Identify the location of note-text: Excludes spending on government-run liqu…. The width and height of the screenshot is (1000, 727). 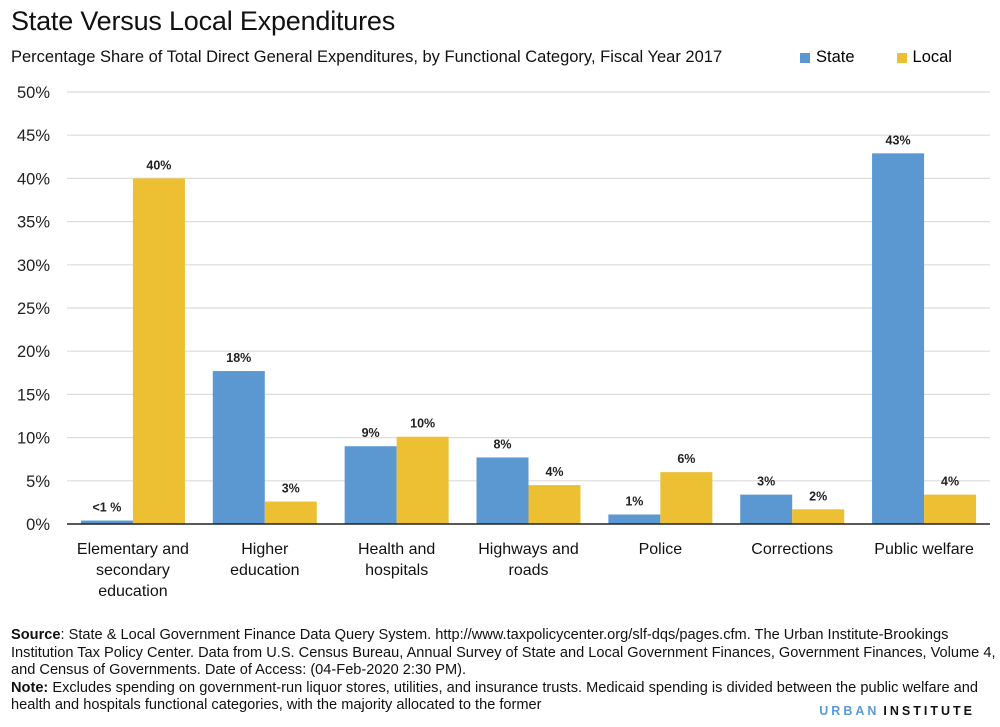
(494, 696).